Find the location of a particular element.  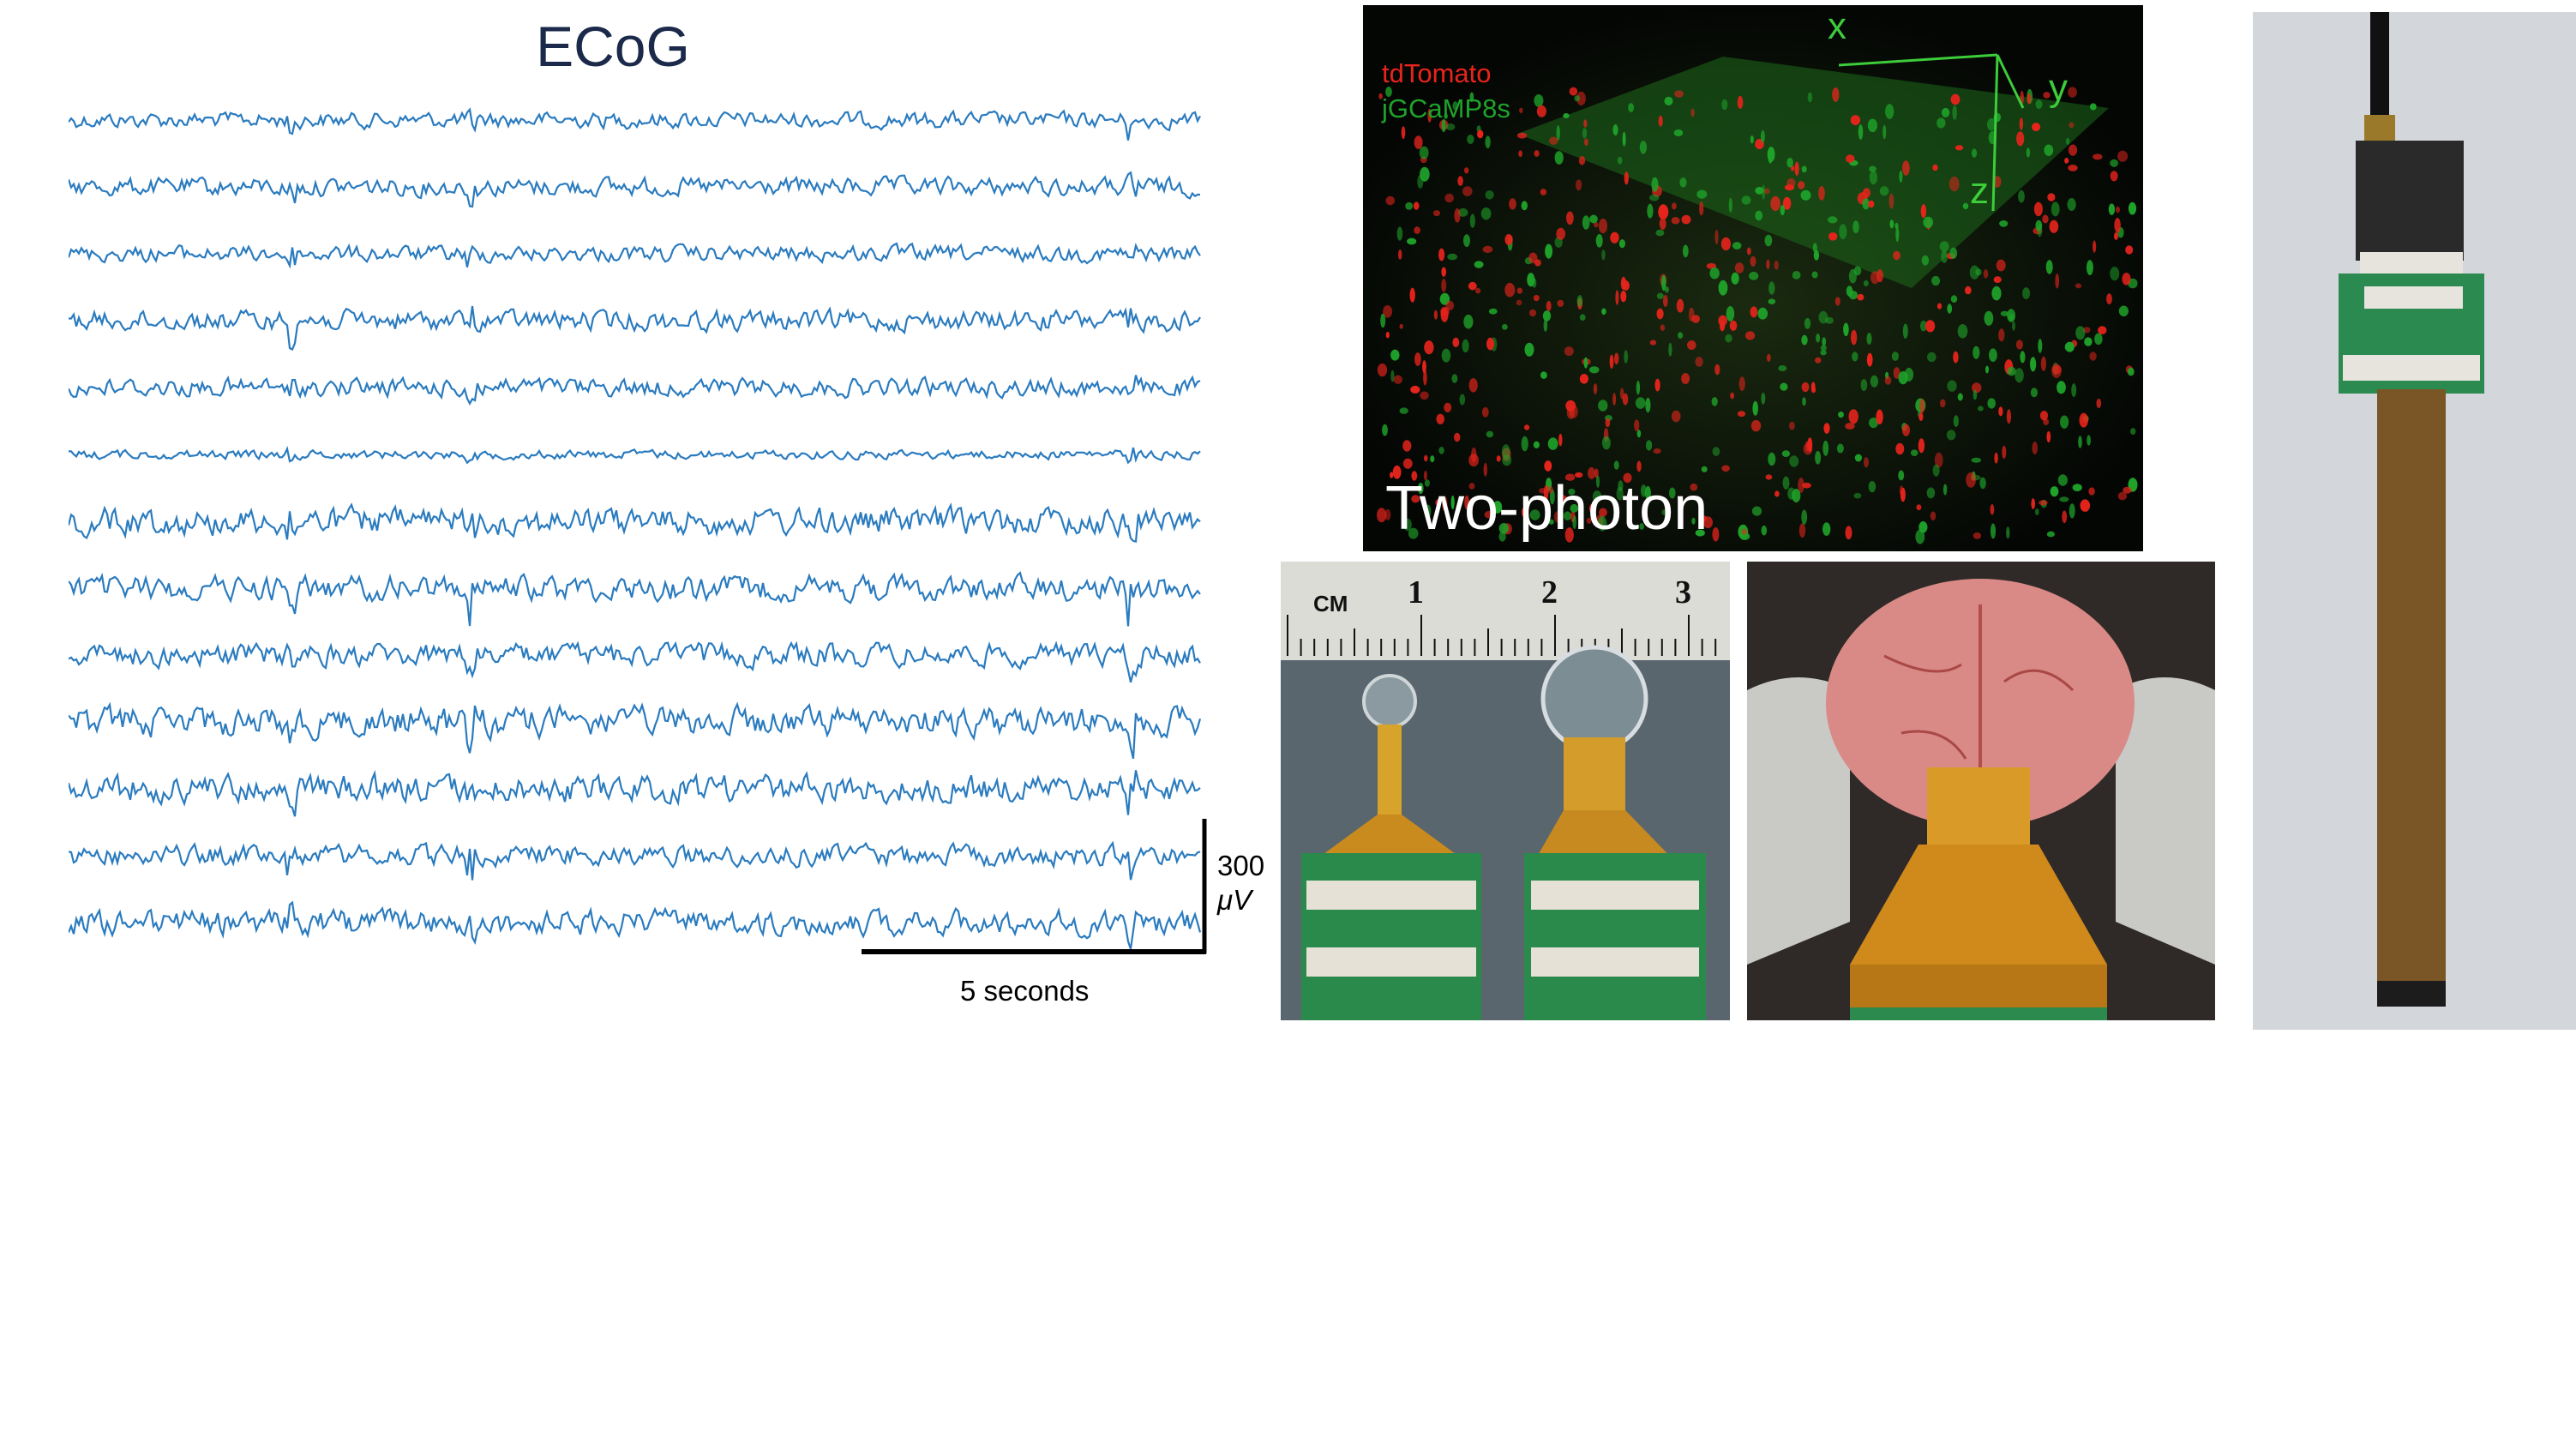

axis-label-x: x is located at coordinates (1837, 26).